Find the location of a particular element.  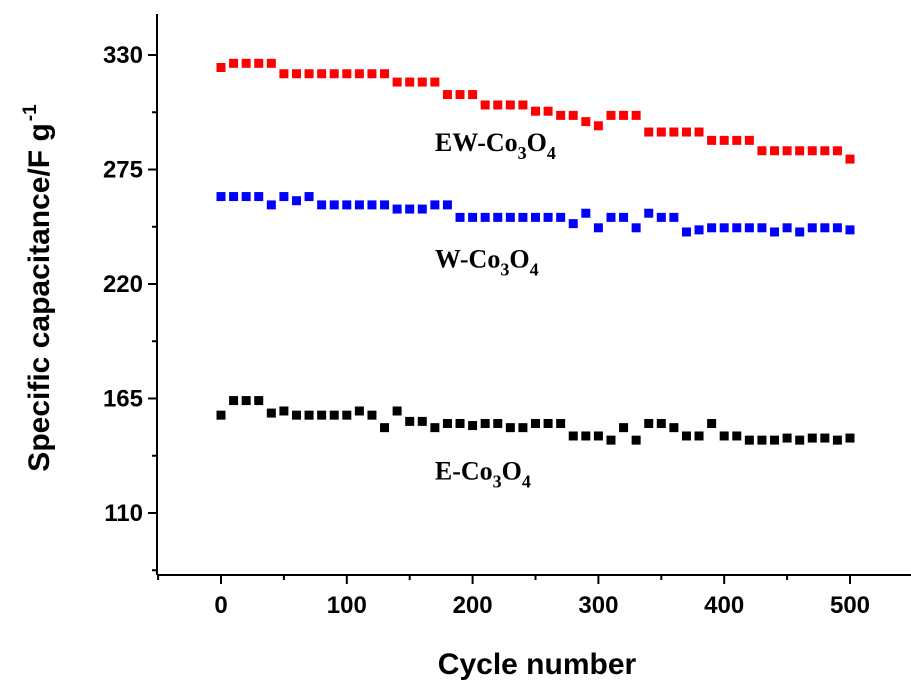

y-axis-title: Specific capacitance/F g is located at coordinates (39, 297).